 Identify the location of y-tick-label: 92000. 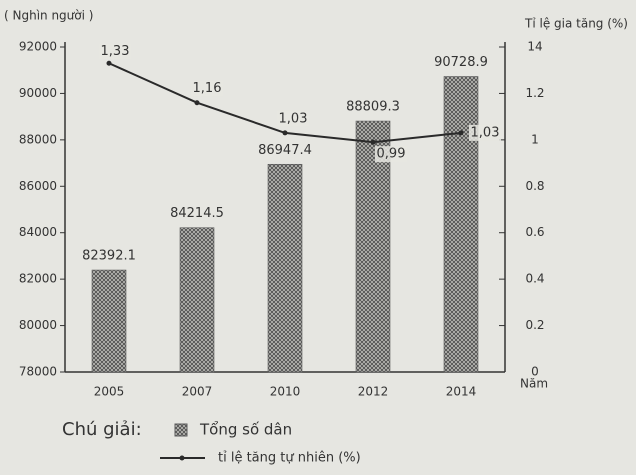
(38, 47).